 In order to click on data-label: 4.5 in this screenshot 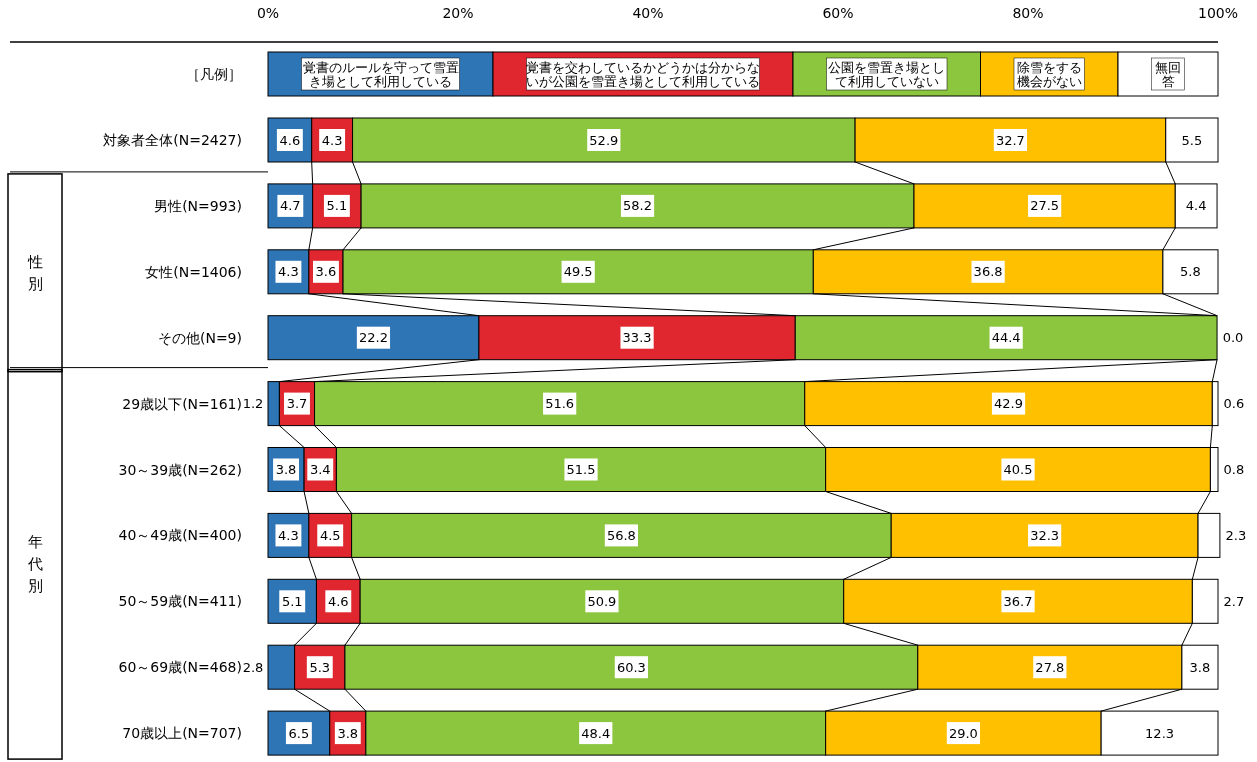, I will do `click(330, 535)`.